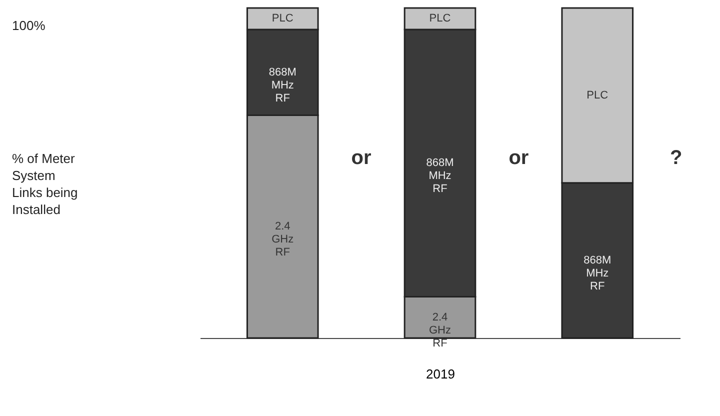 This screenshot has width=720, height=416. What do you see at coordinates (283, 239) in the screenshot?
I see `text: 2.4 GHz RF` at bounding box center [283, 239].